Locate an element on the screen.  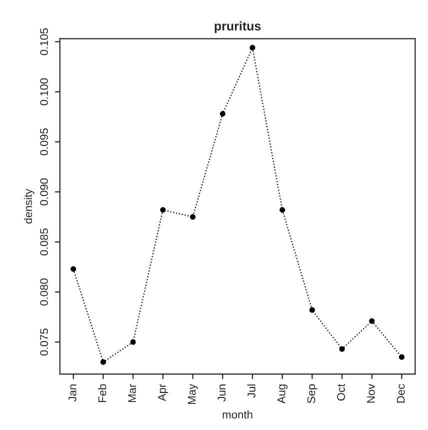
x-tick-label: Apr is located at coordinates (163, 393).